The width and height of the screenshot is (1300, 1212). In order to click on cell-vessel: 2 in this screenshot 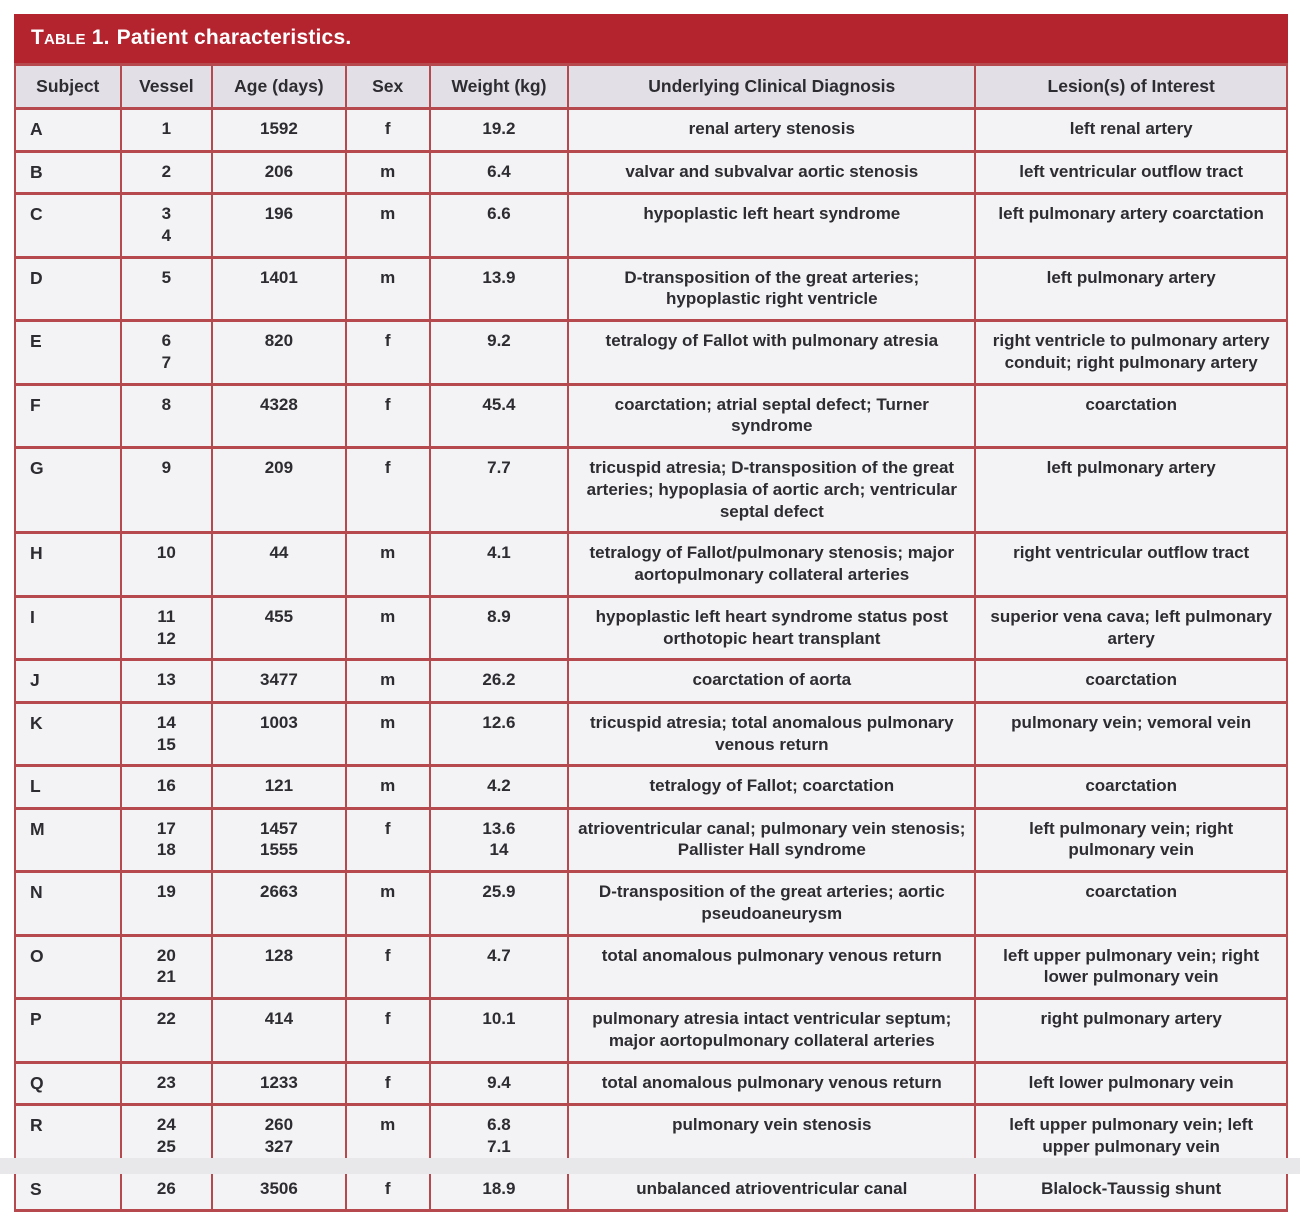, I will do `click(166, 172)`.